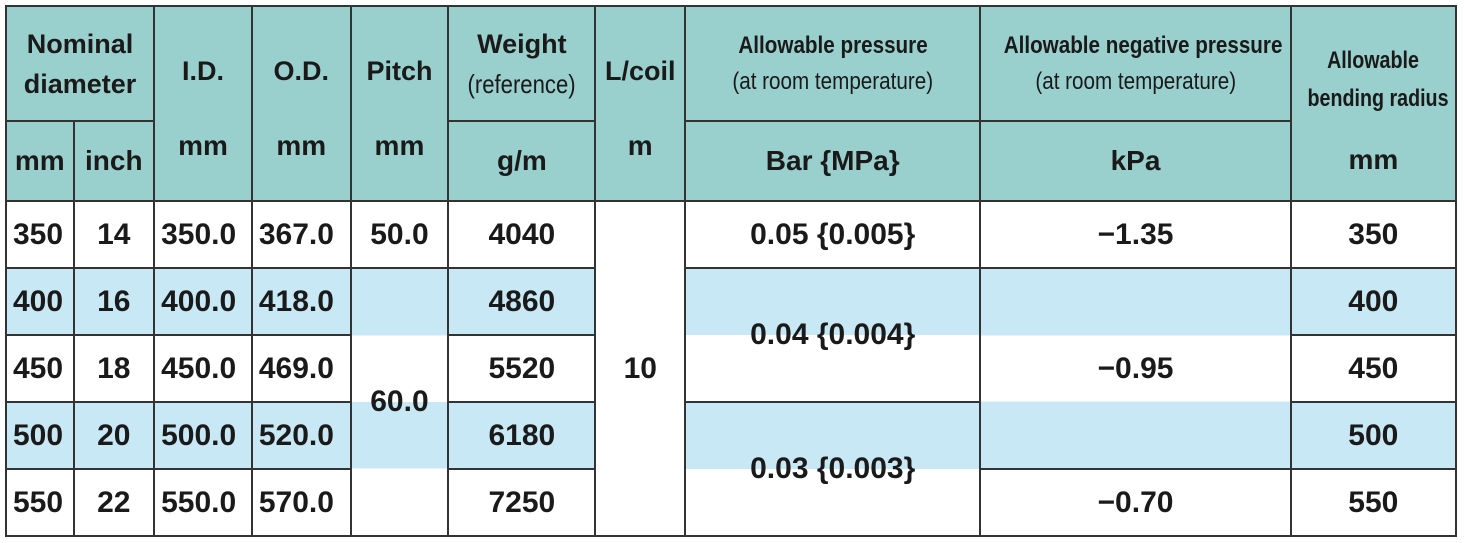  What do you see at coordinates (301, 234) in the screenshot?
I see `cell-od: 367.0` at bounding box center [301, 234].